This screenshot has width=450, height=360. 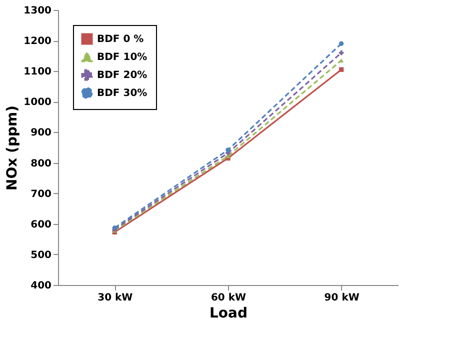 What do you see at coordinates (38, 102) in the screenshot?
I see `y-tick-label: 1000` at bounding box center [38, 102].